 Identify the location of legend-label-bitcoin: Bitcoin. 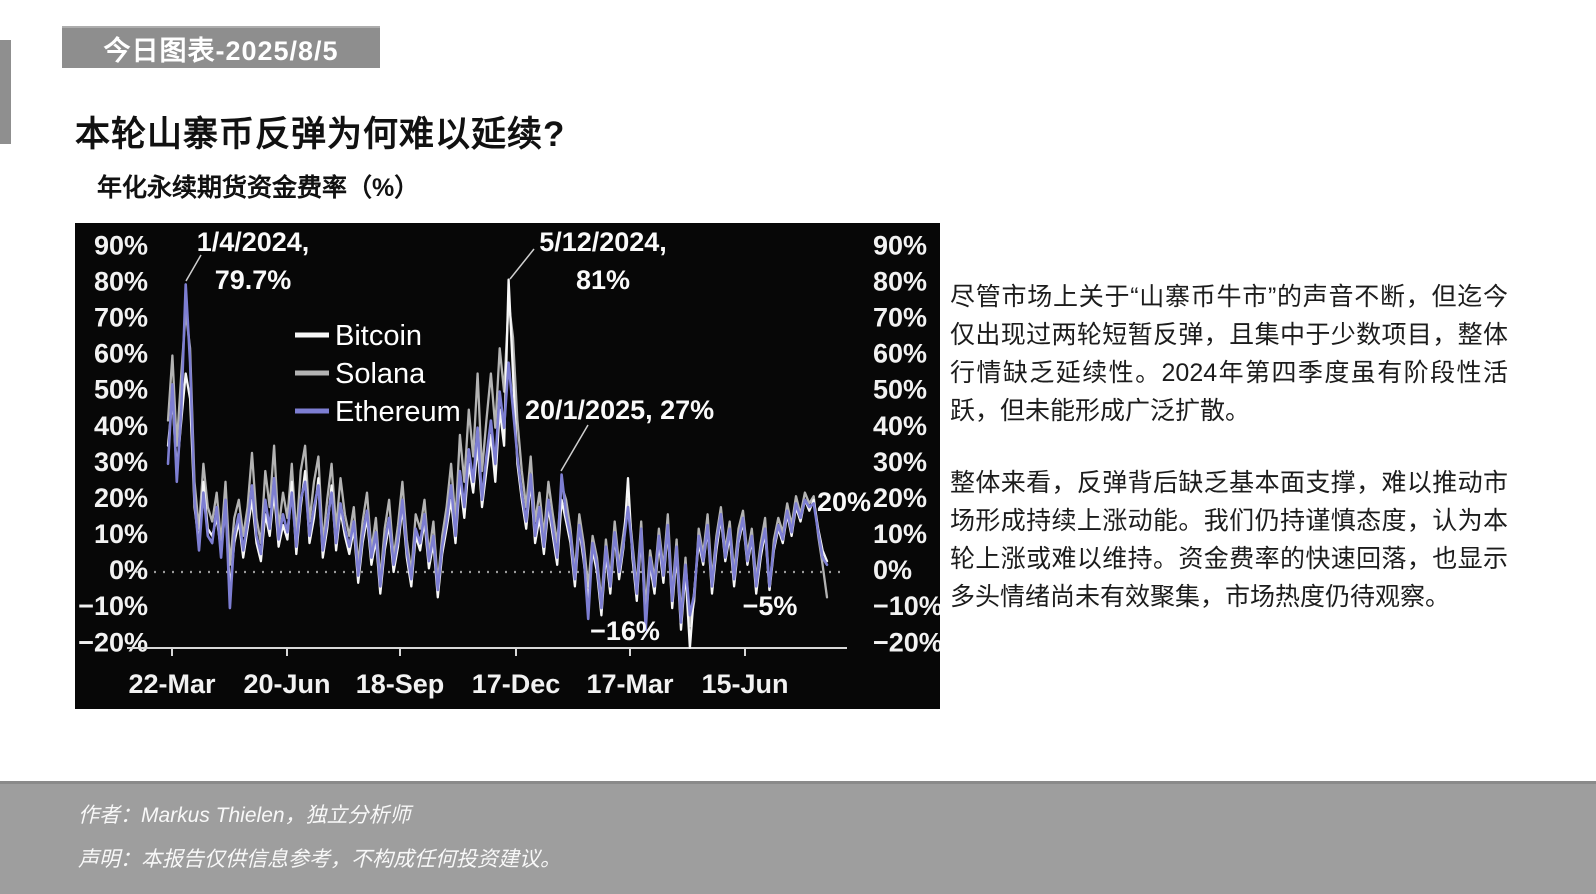
(378, 336).